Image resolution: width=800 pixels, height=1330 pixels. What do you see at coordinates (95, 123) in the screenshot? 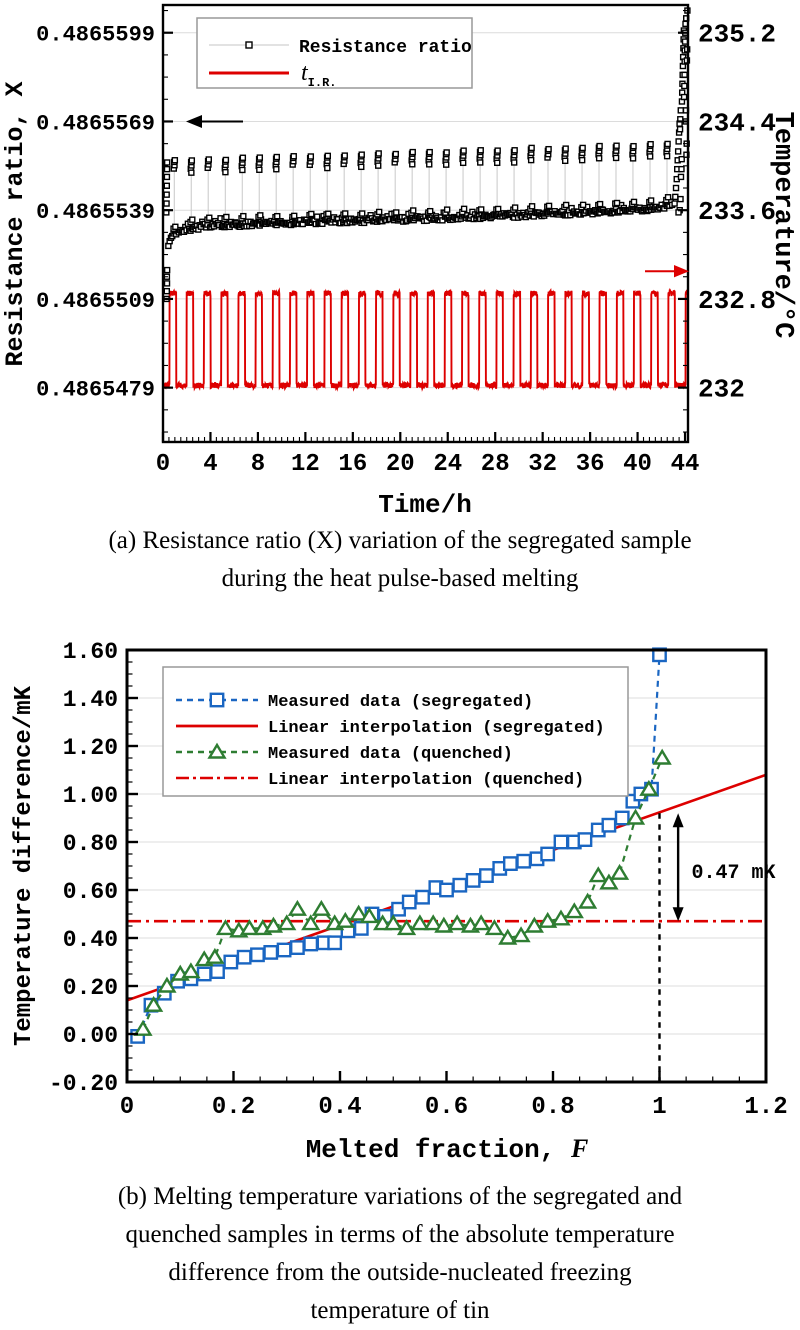
I see `svg-text: 0.4865569` at bounding box center [95, 123].